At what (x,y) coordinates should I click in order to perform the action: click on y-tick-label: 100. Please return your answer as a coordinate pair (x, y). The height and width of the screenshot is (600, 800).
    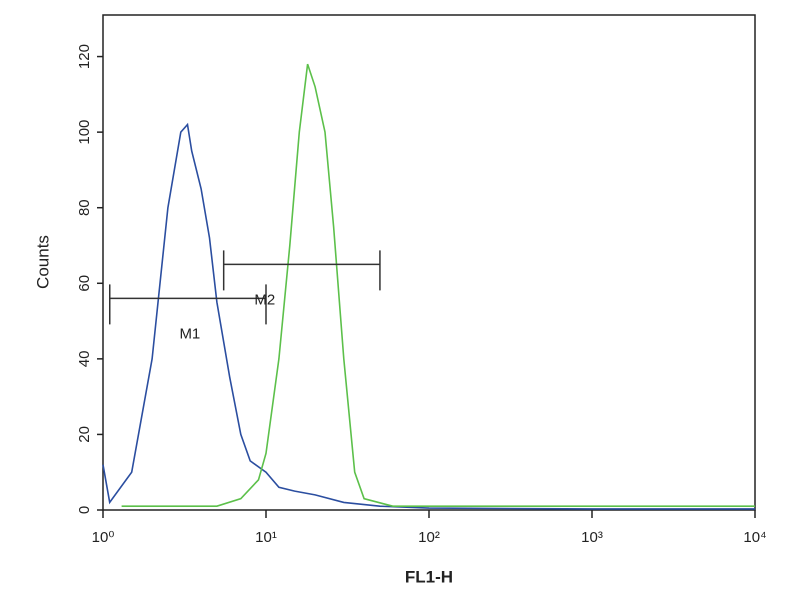
    Looking at the image, I should click on (84, 132).